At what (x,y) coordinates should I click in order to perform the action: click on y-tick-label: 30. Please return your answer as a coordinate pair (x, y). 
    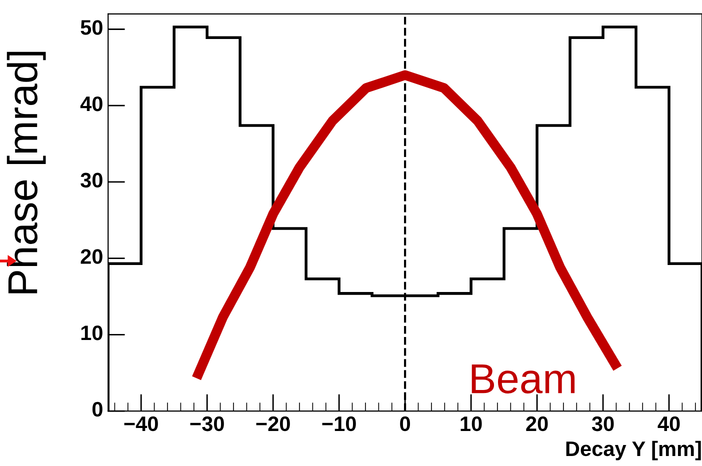
    Looking at the image, I should click on (91, 180).